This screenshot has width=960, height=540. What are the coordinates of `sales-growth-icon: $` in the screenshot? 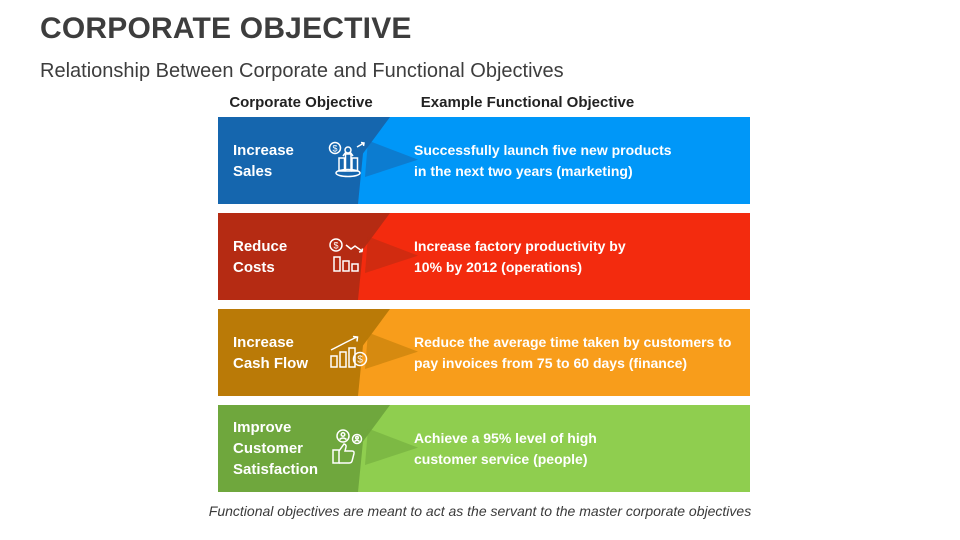 It's located at (348, 161).